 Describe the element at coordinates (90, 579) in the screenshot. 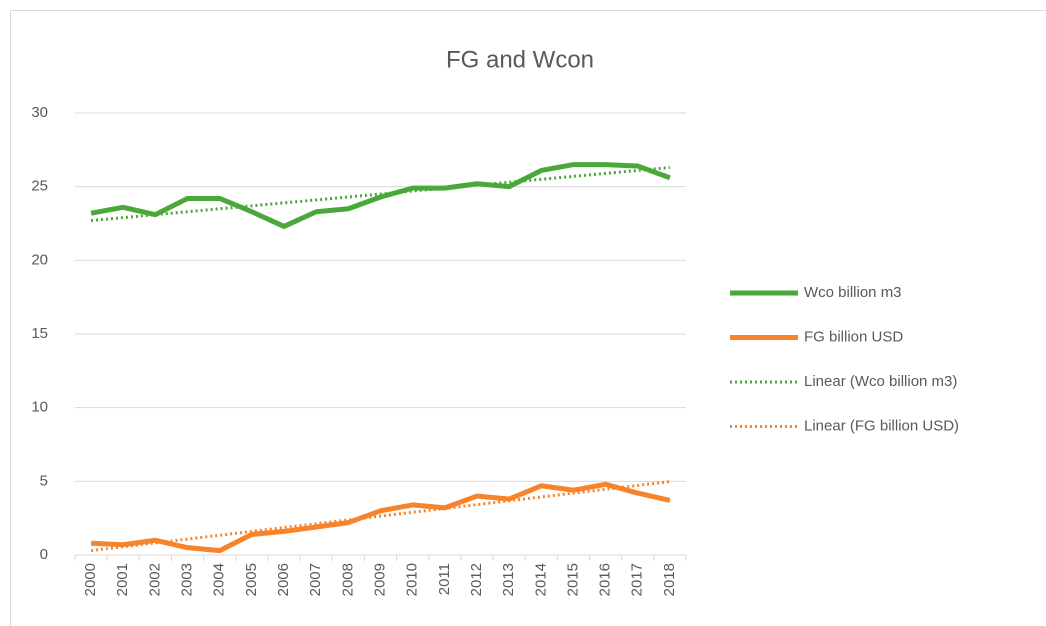

I see `x-tick-label: 2000` at that location.